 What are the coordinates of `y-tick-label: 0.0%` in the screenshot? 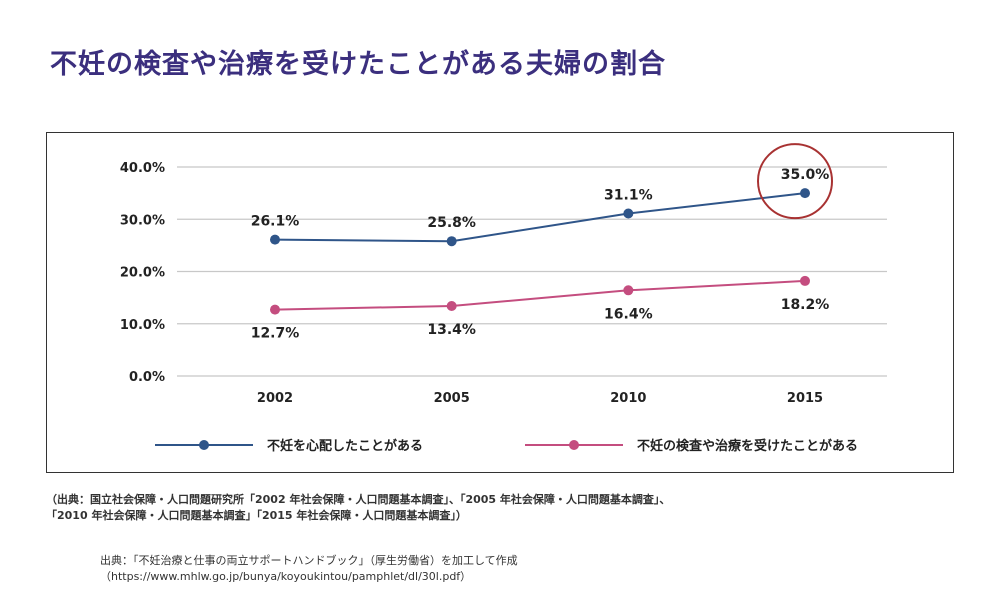 It's located at (147, 377).